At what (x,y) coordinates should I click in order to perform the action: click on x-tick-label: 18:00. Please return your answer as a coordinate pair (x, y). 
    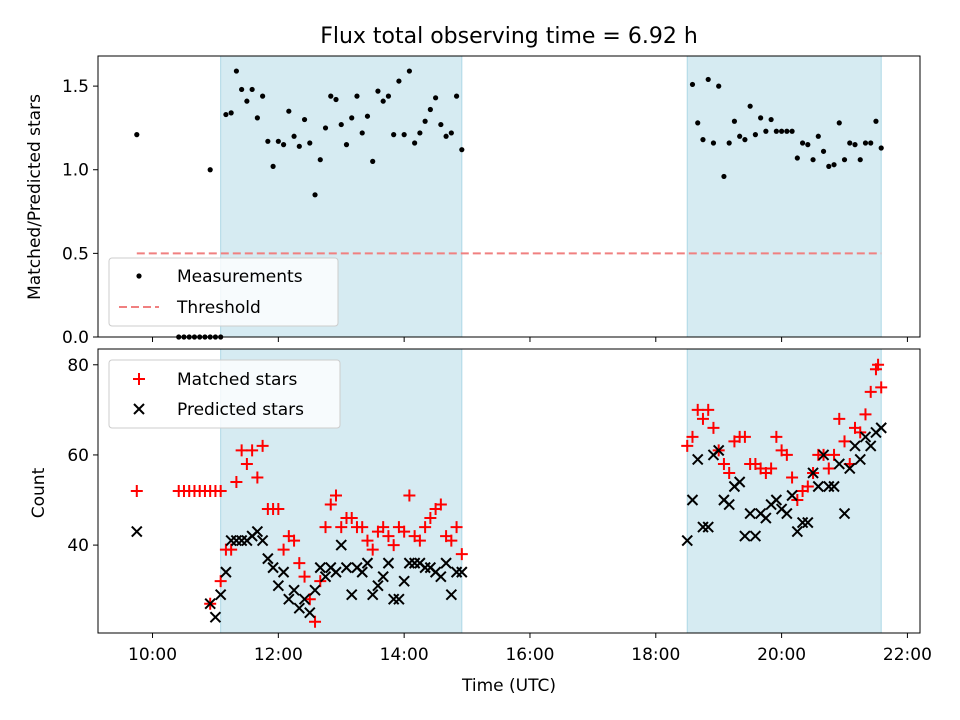
    Looking at the image, I should click on (655, 655).